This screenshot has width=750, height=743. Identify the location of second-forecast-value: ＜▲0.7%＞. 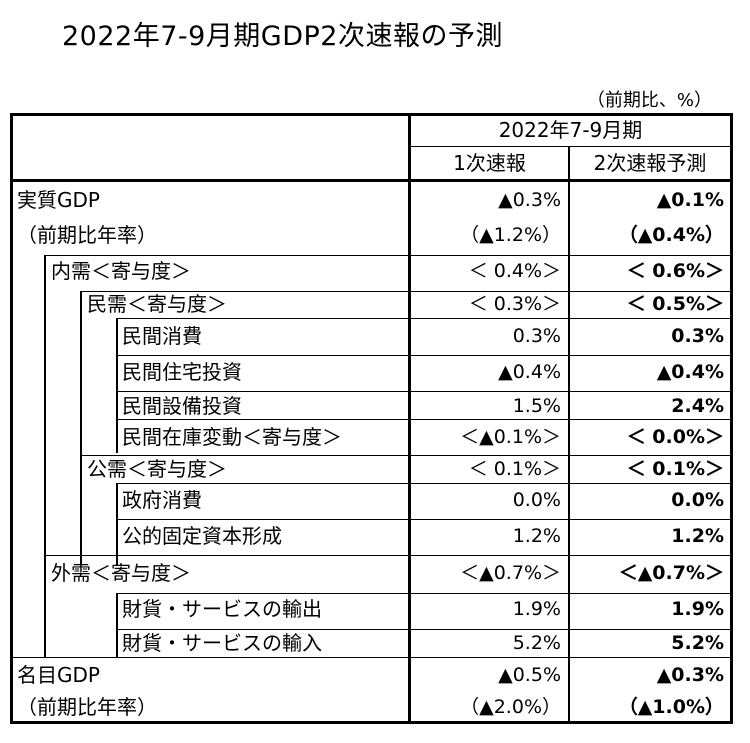
(671, 573).